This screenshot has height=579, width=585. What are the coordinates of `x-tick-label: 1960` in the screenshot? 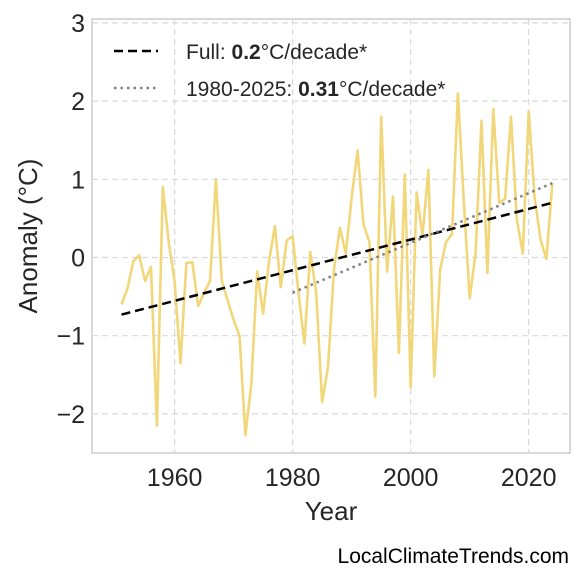 It's located at (175, 478).